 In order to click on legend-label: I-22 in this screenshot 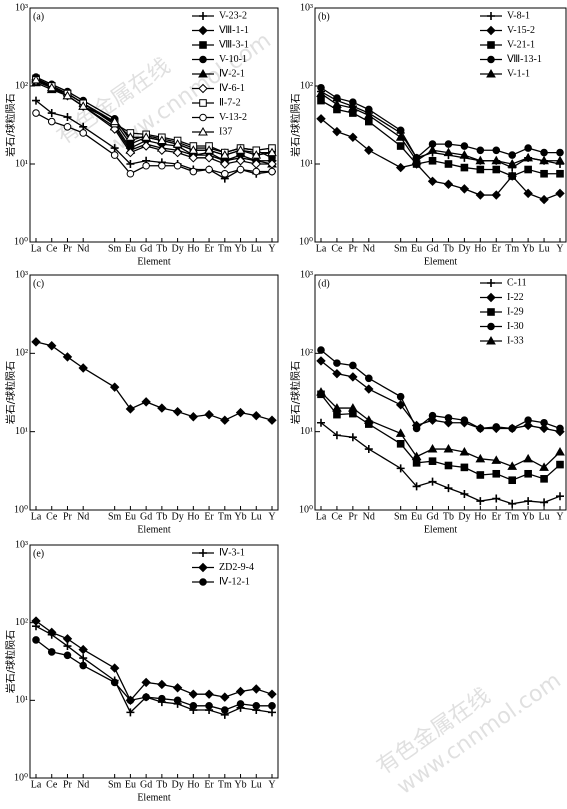, I will do `click(515, 297)`.